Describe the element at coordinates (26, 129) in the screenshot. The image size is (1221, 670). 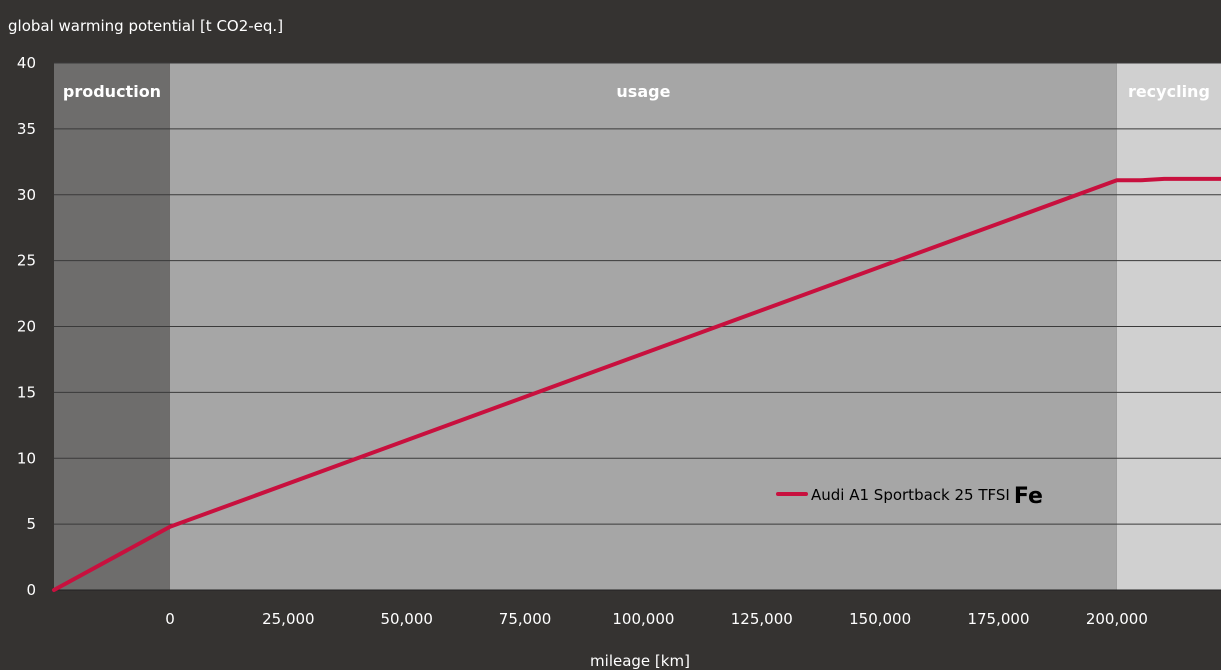
I see `y-tick-label: 35` at that location.